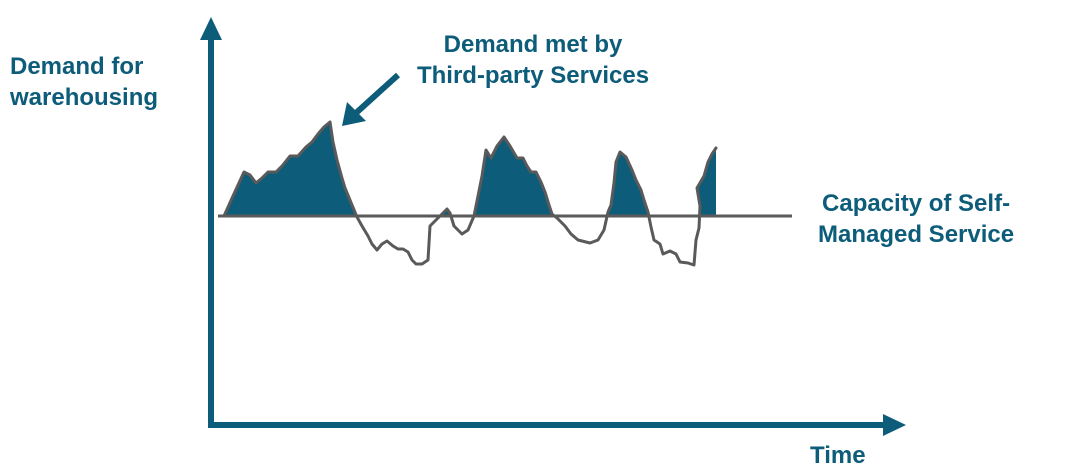 Image resolution: width=1068 pixels, height=475 pixels. I want to click on x-axis-label: Time, so click(838, 455).